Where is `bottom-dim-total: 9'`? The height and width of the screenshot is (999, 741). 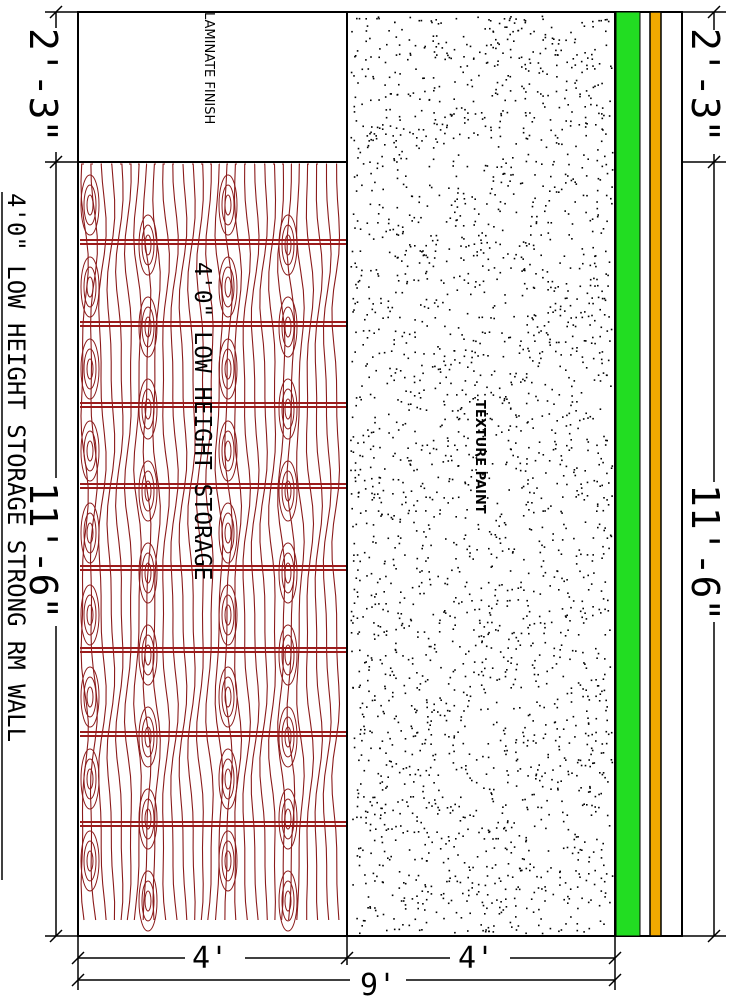 bottom-dim-total: 9' is located at coordinates (378, 983).